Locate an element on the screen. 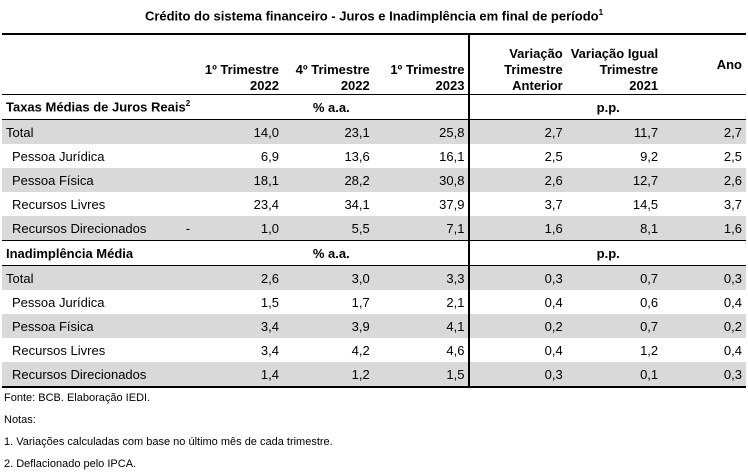  table-row: Pessoa Física 3,4 3,9 4,1 0,2 0,7 0,2 is located at coordinates (374, 326).